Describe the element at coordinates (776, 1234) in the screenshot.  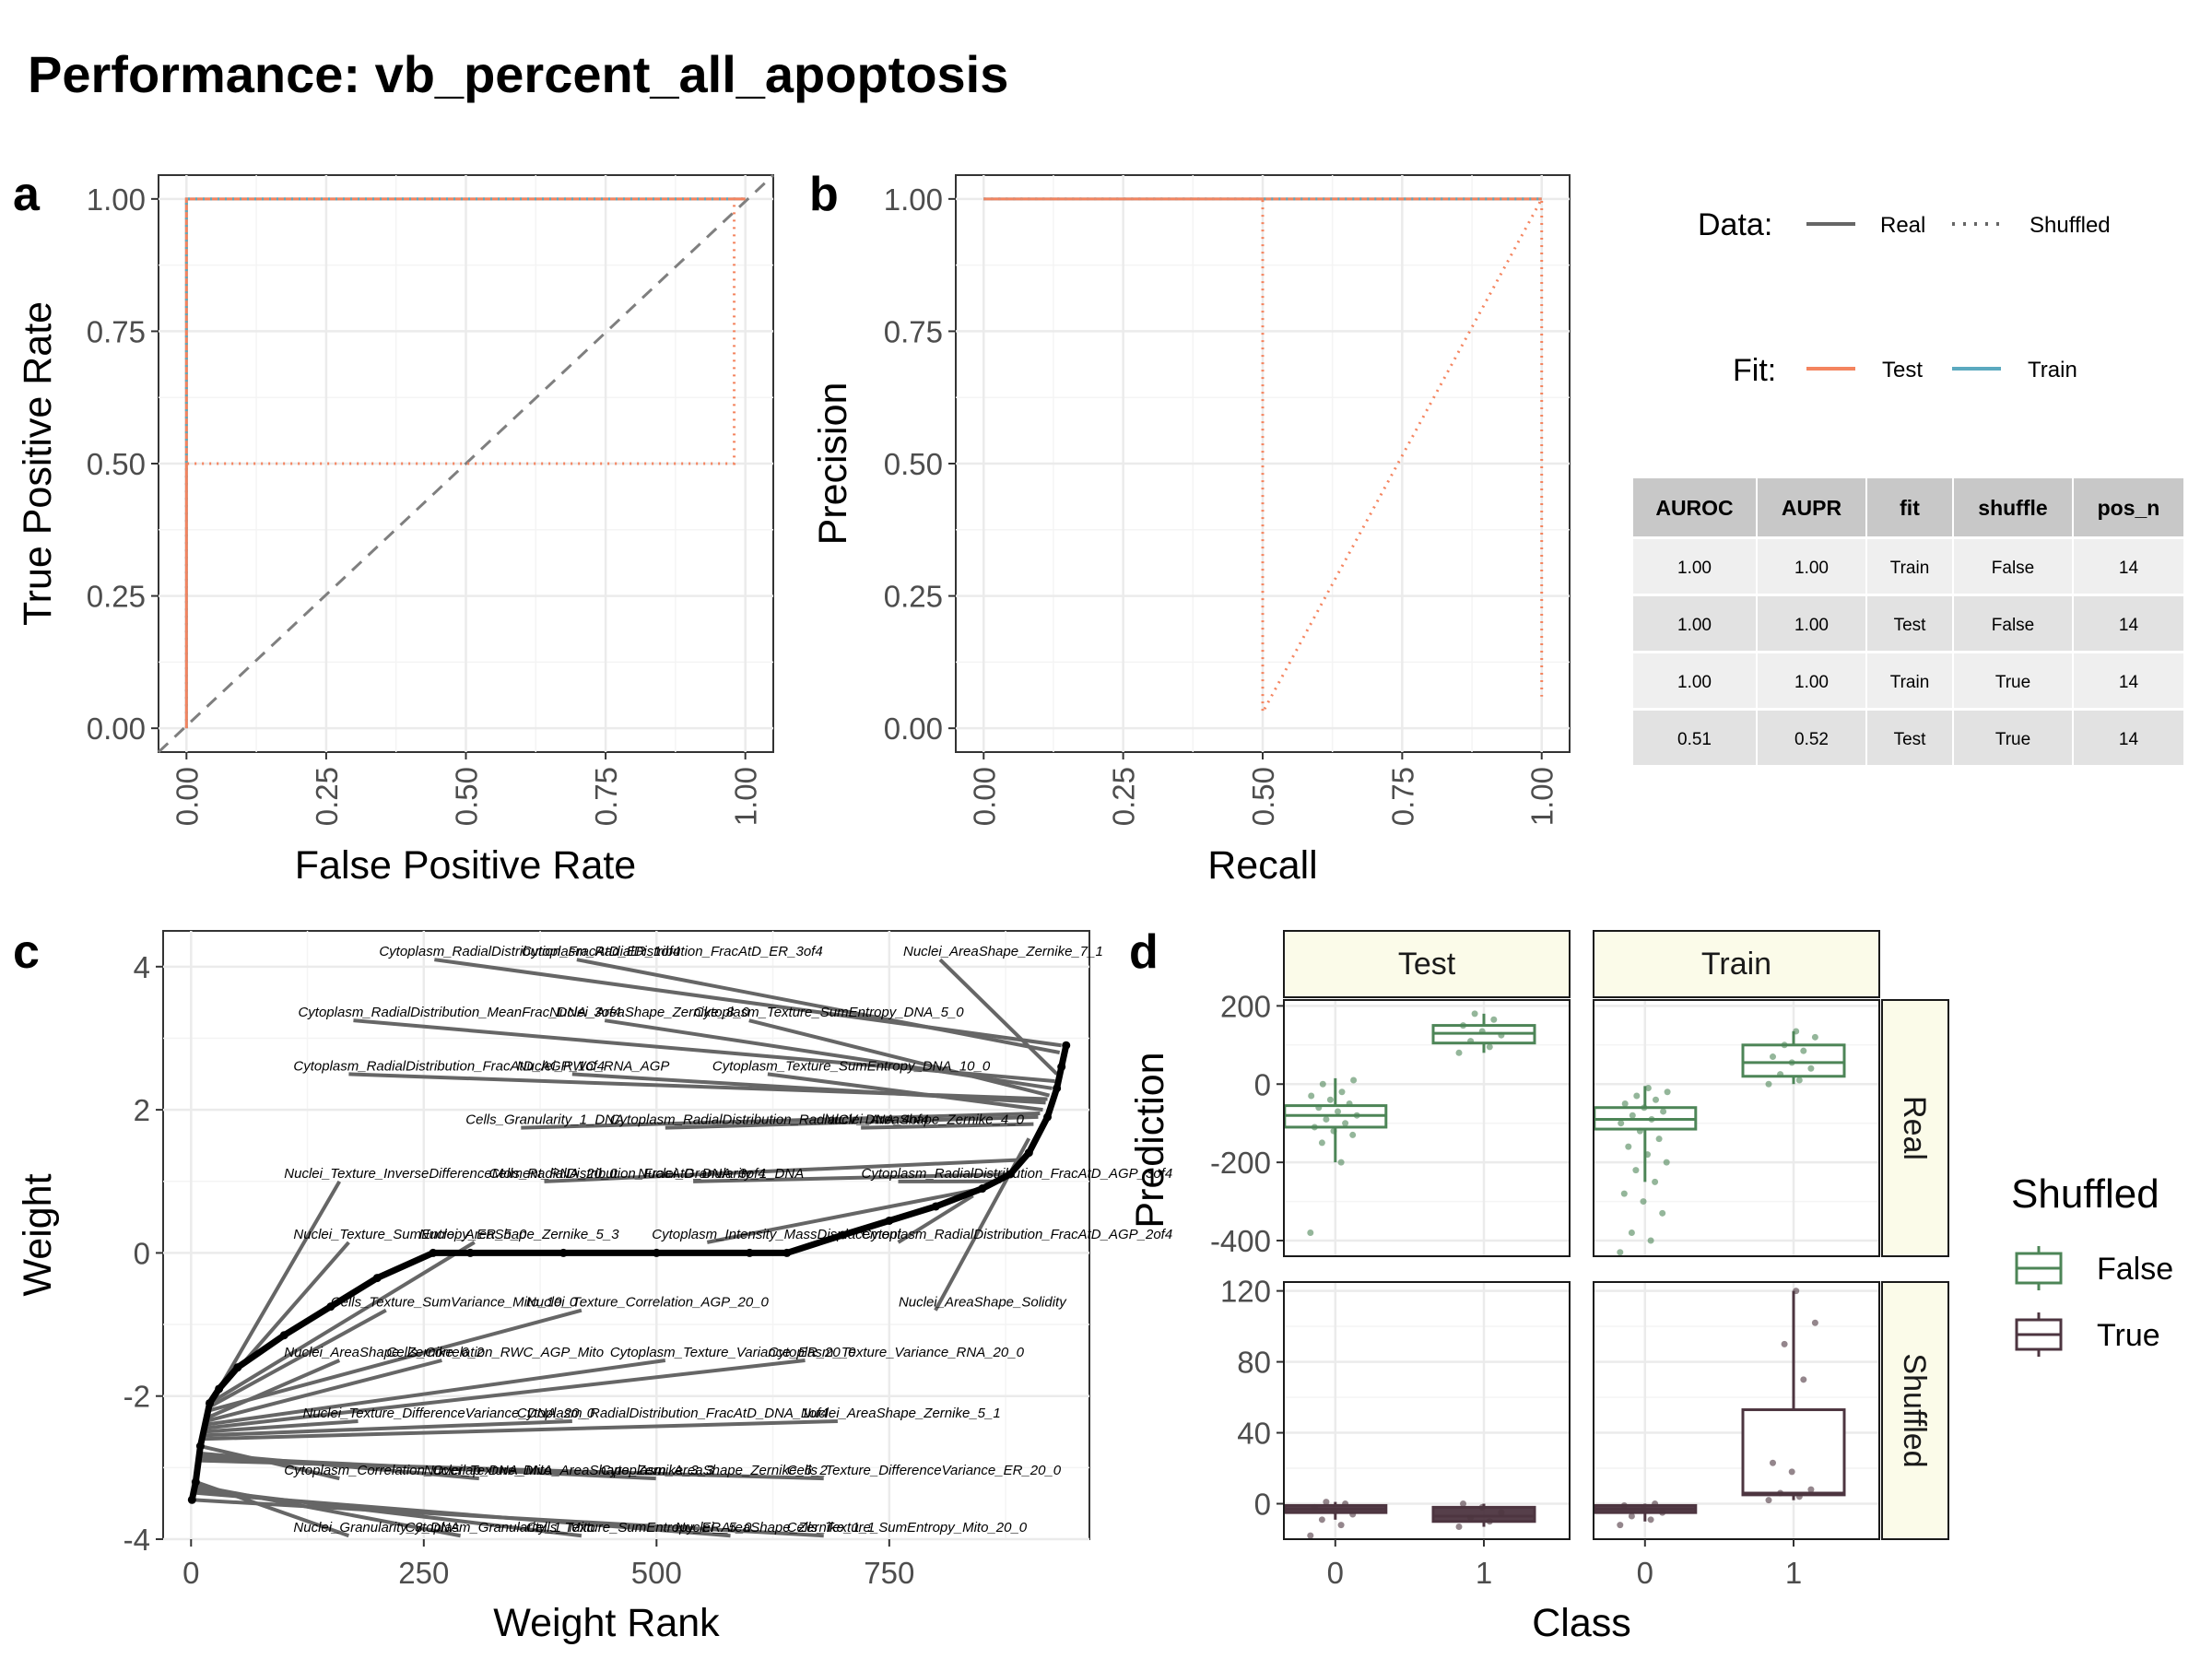
I see `feature-label: Cytoplasm_Intensity_MassDisplacement` at that location.